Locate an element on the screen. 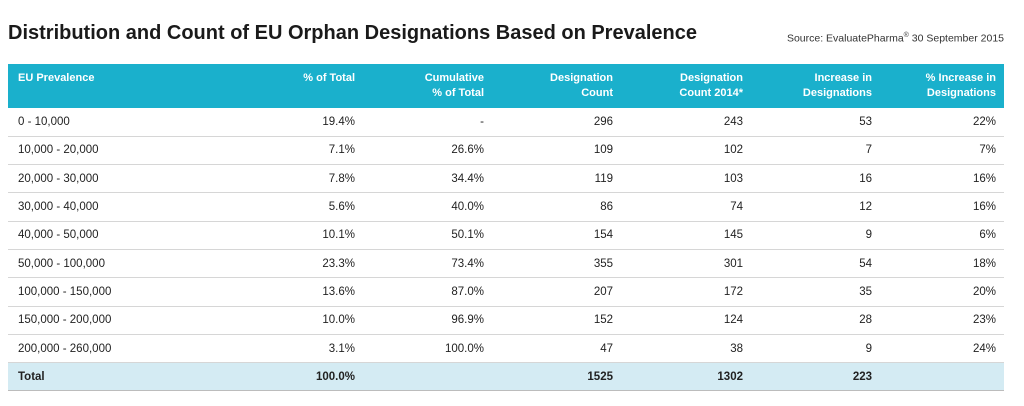 Image resolution: width=1024 pixels, height=406 pixels. table-cell: 243 is located at coordinates (686, 122).